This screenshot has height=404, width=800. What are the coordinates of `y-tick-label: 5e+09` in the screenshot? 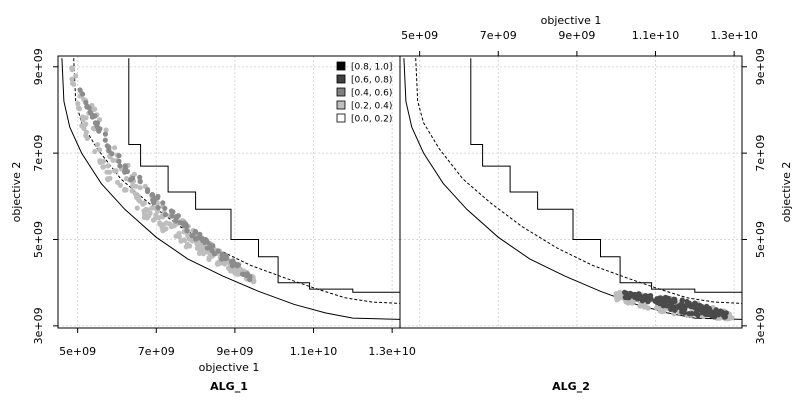 It's located at (760, 239).